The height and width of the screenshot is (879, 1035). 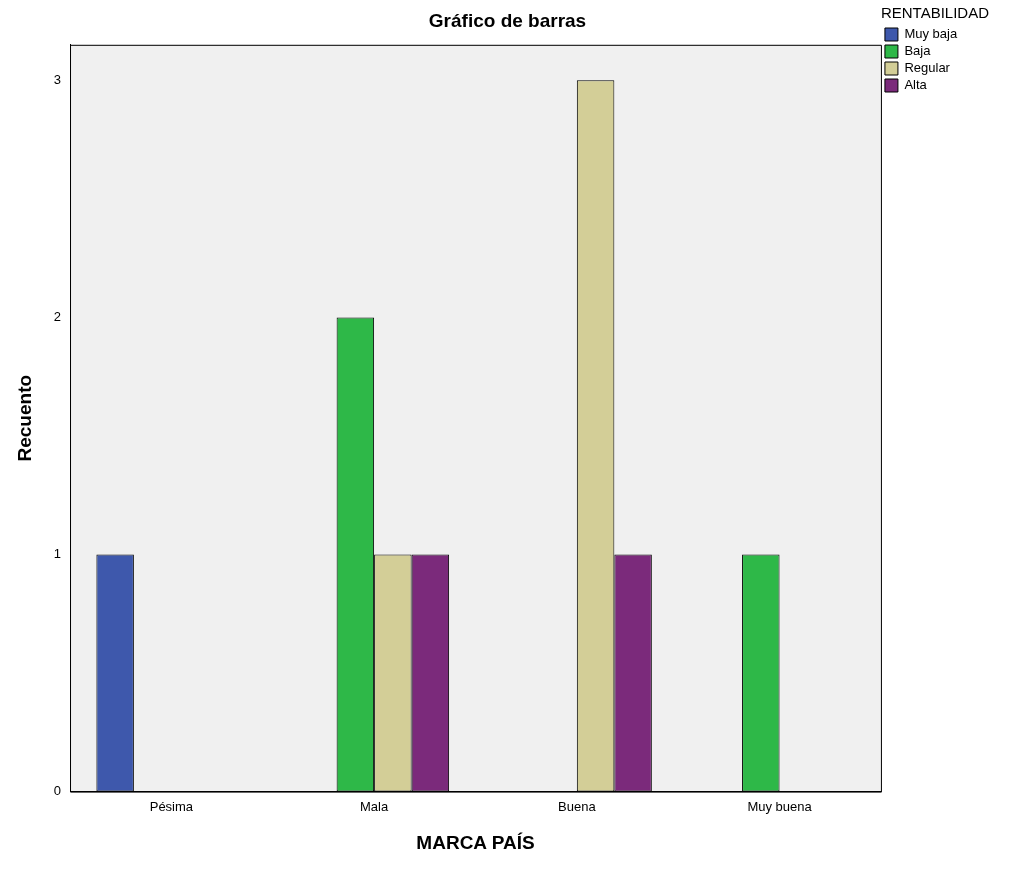 What do you see at coordinates (24, 418) in the screenshot?
I see `y-axis-title: Recuento` at bounding box center [24, 418].